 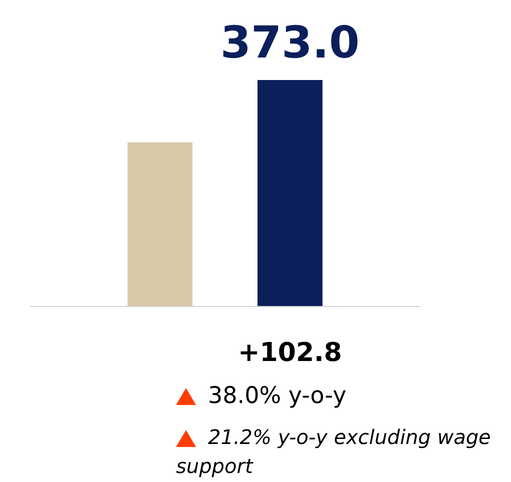 What do you see at coordinates (333, 451) in the screenshot?
I see `text: 21.2% y-o-y excluding wage support` at bounding box center [333, 451].